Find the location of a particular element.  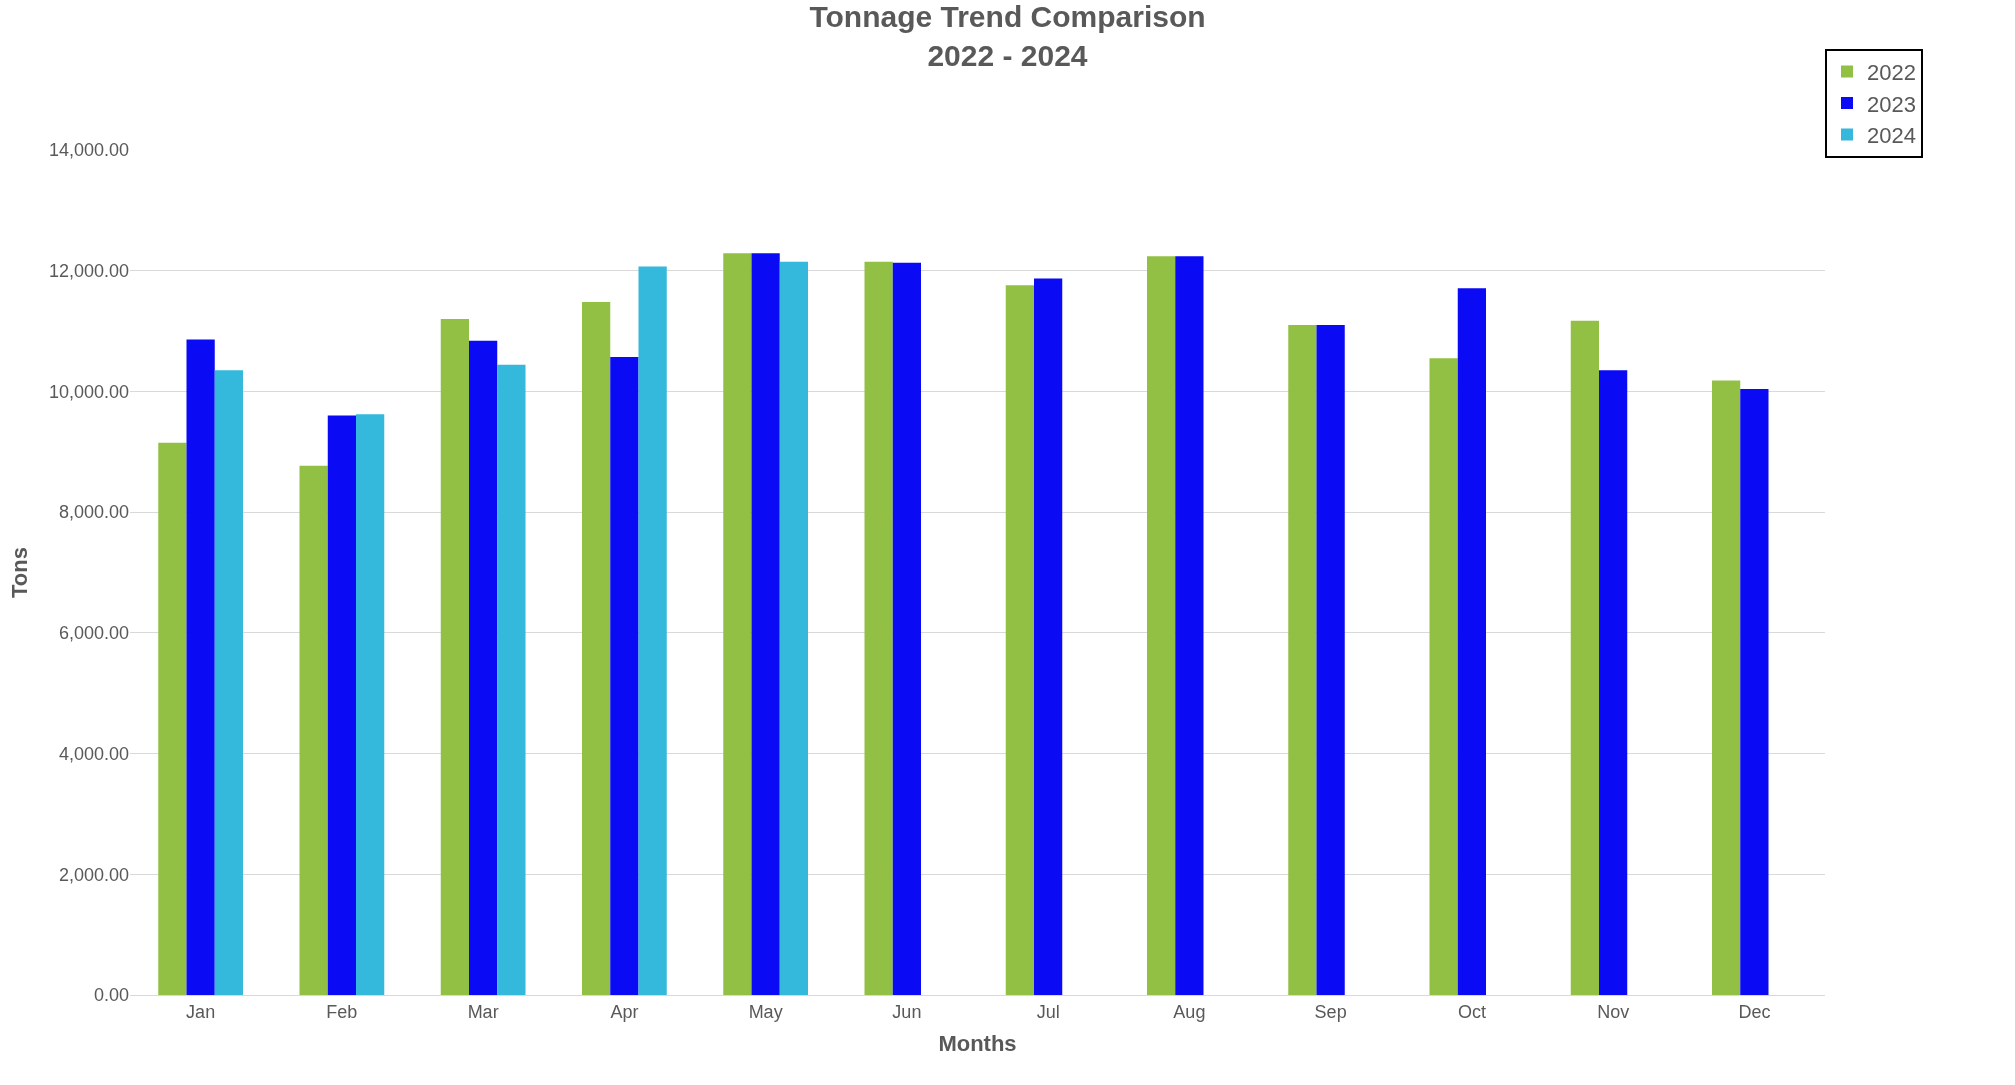

x-tick-label: Oct is located at coordinates (1471, 1011).